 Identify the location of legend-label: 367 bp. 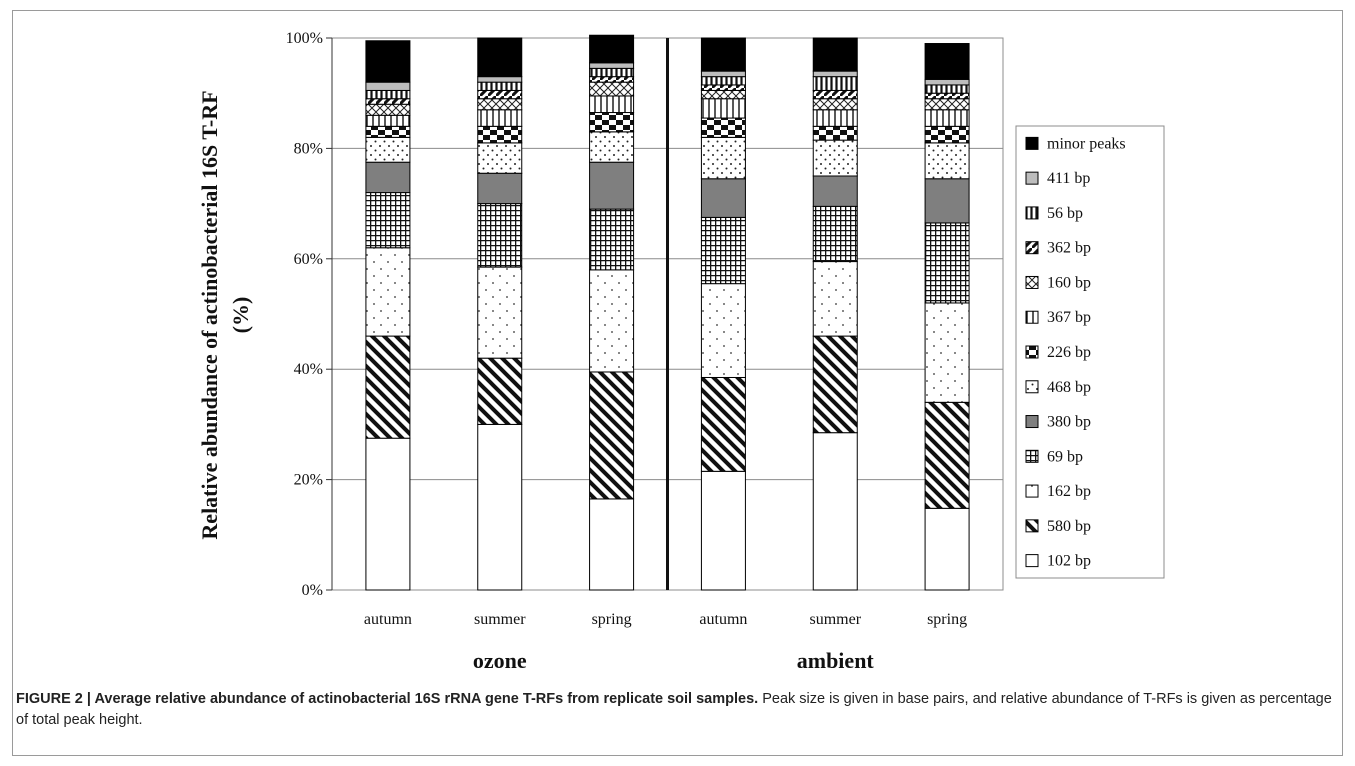
(1069, 317).